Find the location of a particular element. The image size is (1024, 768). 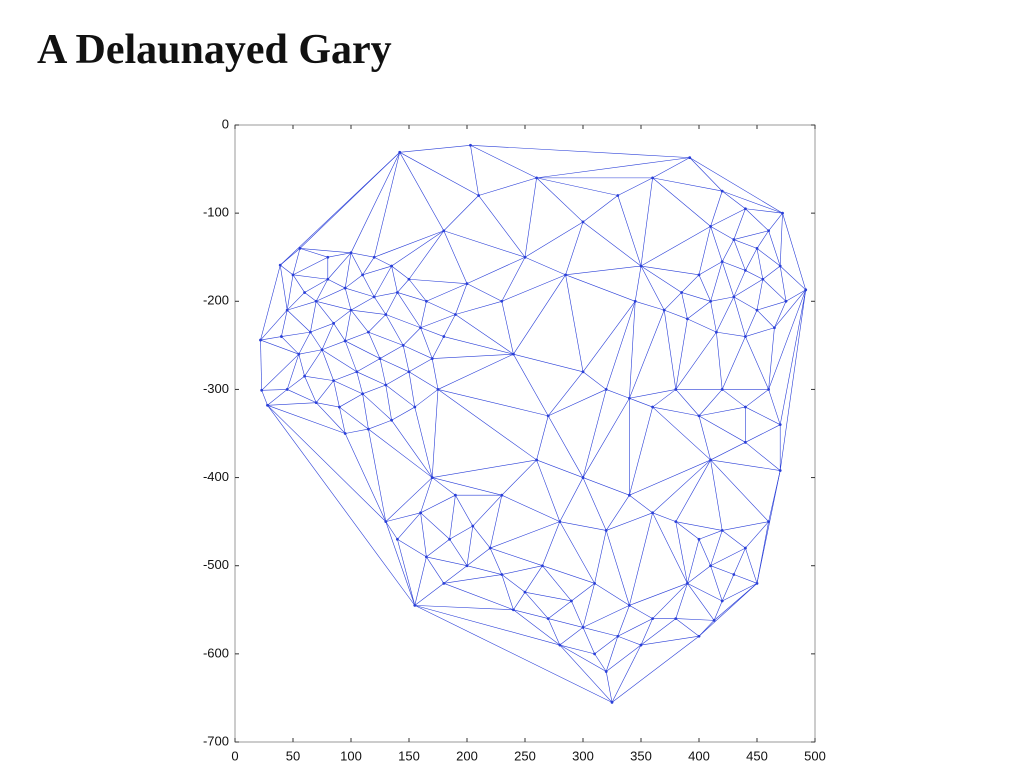

x-tick-label: 50 is located at coordinates (293, 755).